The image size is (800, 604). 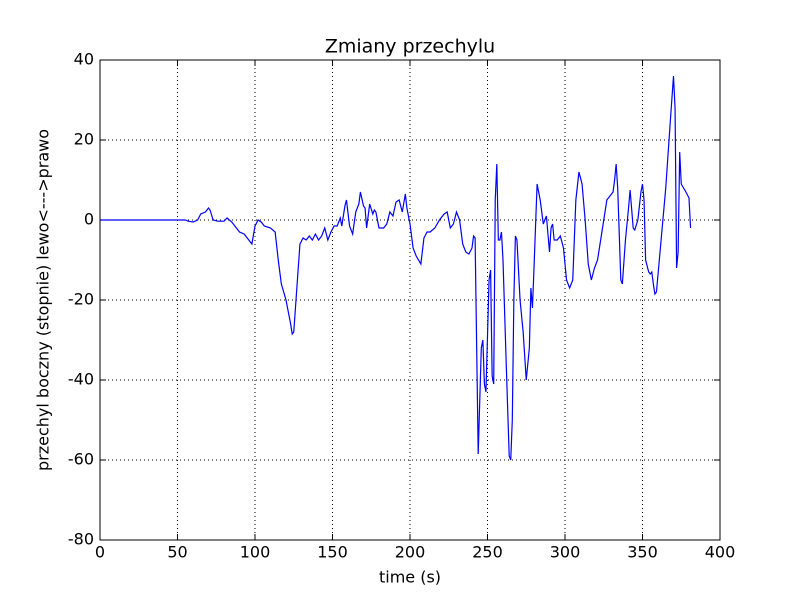 What do you see at coordinates (81, 459) in the screenshot?
I see `y-tick-label: -60` at bounding box center [81, 459].